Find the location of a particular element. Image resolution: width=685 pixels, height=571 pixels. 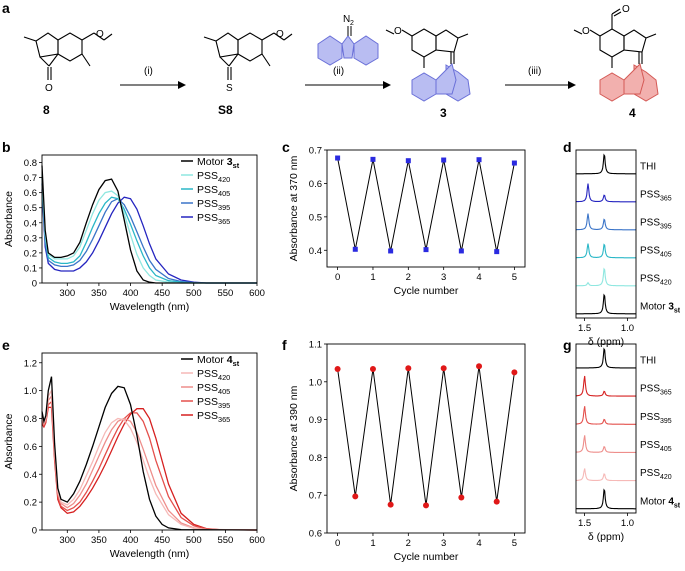

x-tick-label-e-2: 400 is located at coordinates (131, 540).